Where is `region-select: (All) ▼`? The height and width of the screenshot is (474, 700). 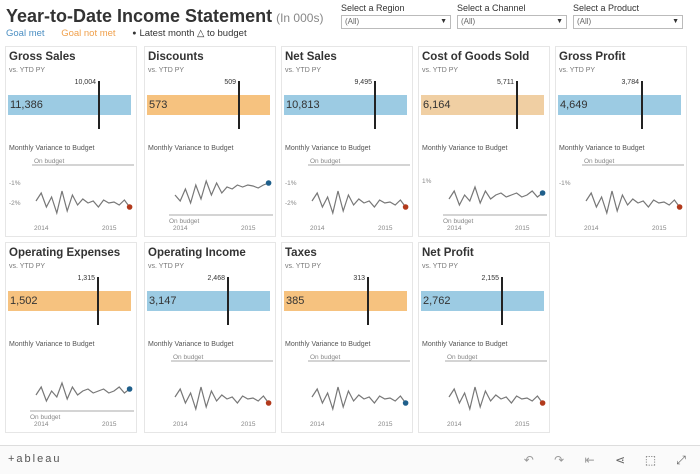 region-select: (All) ▼ is located at coordinates (396, 22).